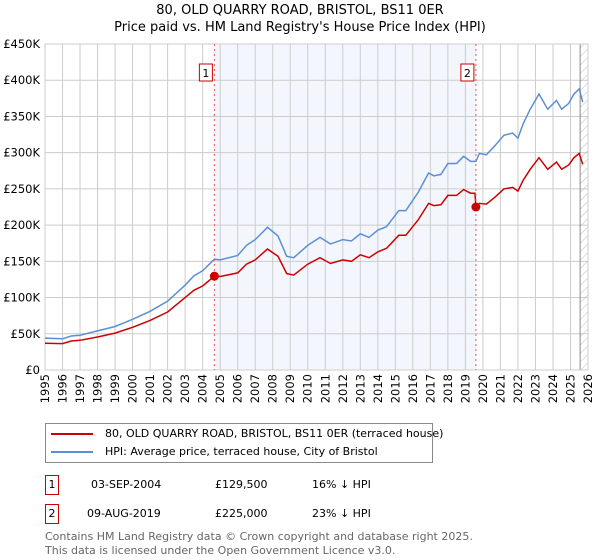 This screenshot has width=600, height=560. What do you see at coordinates (21, 225) in the screenshot?
I see `y-tick-label: £200K` at bounding box center [21, 225].